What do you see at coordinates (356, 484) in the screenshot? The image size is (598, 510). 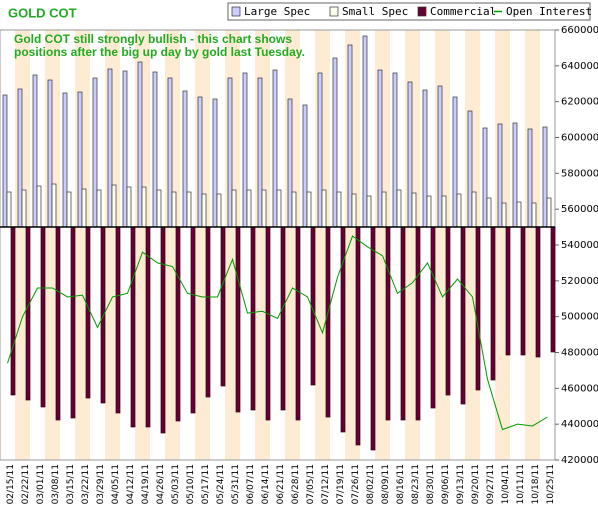 I see `x-tick-label: 07/26/11` at bounding box center [356, 484].